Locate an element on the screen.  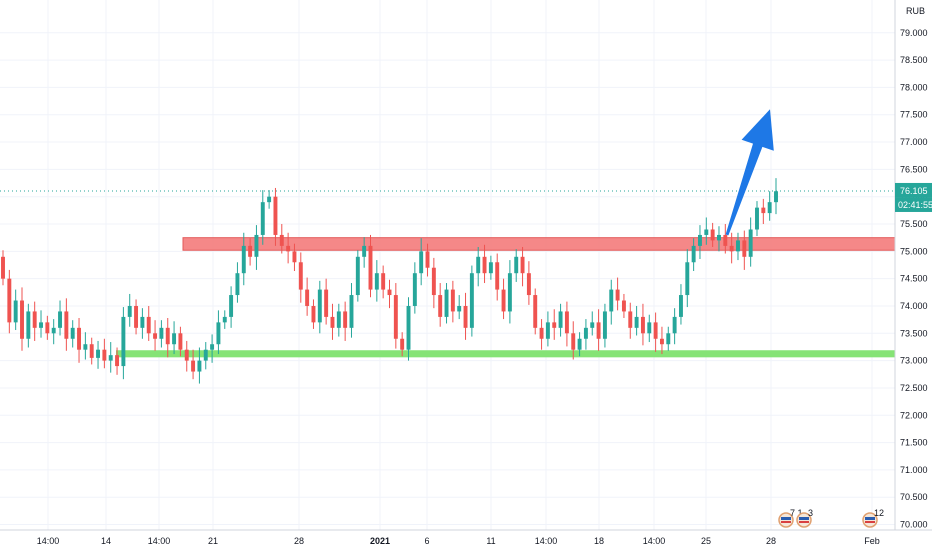
time-tick-label: Feb is located at coordinates (872, 541).